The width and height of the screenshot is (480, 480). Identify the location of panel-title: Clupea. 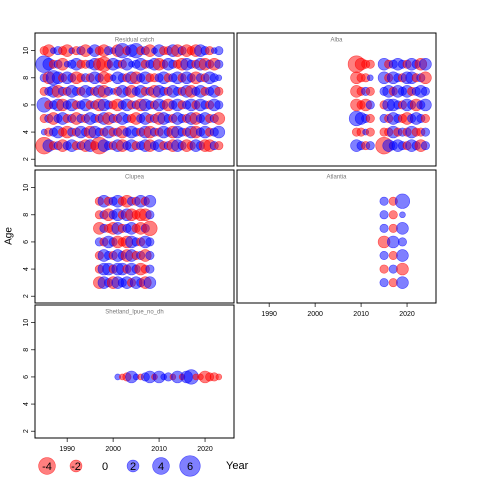
(135, 178).